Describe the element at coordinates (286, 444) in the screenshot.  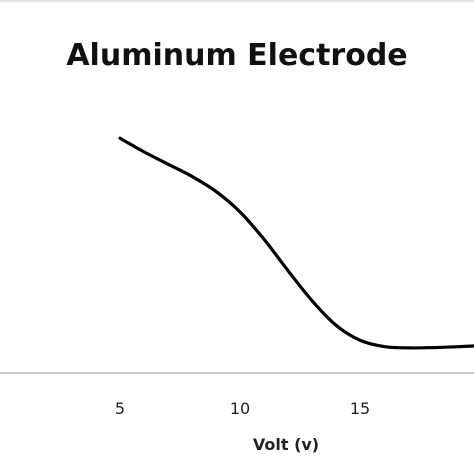
I see `x-axis-label: Volt (v)` at that location.